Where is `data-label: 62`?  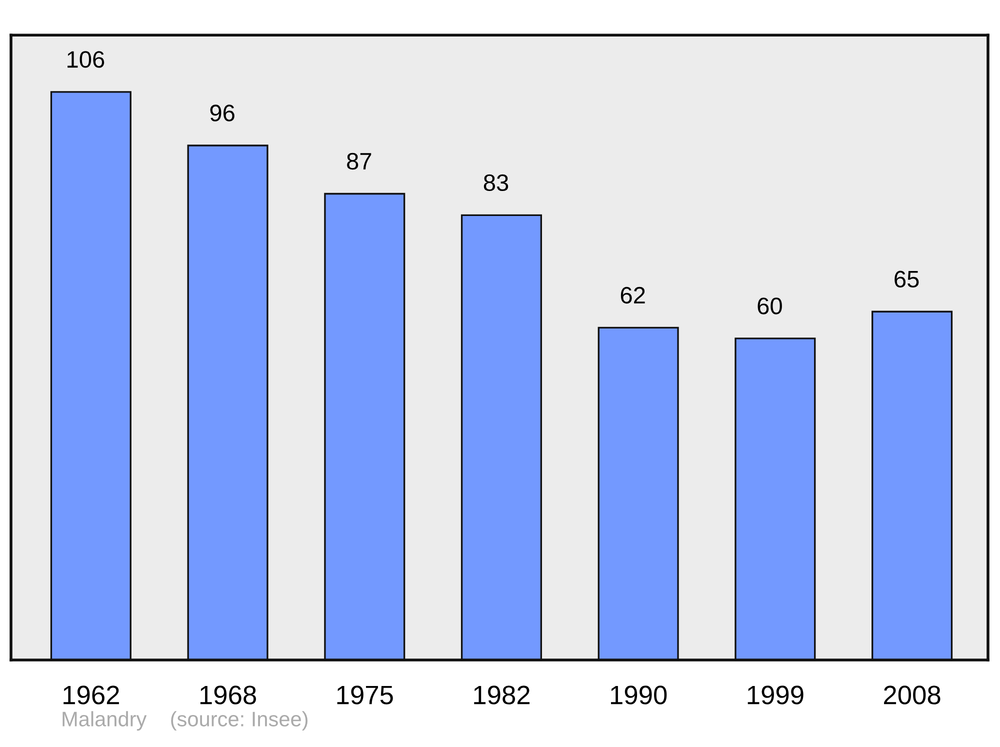
data-label: 62 is located at coordinates (632, 295).